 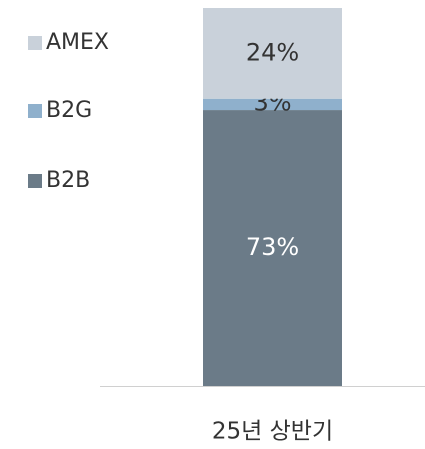 What do you see at coordinates (68, 180) in the screenshot?
I see `legend-label: B2B` at bounding box center [68, 180].